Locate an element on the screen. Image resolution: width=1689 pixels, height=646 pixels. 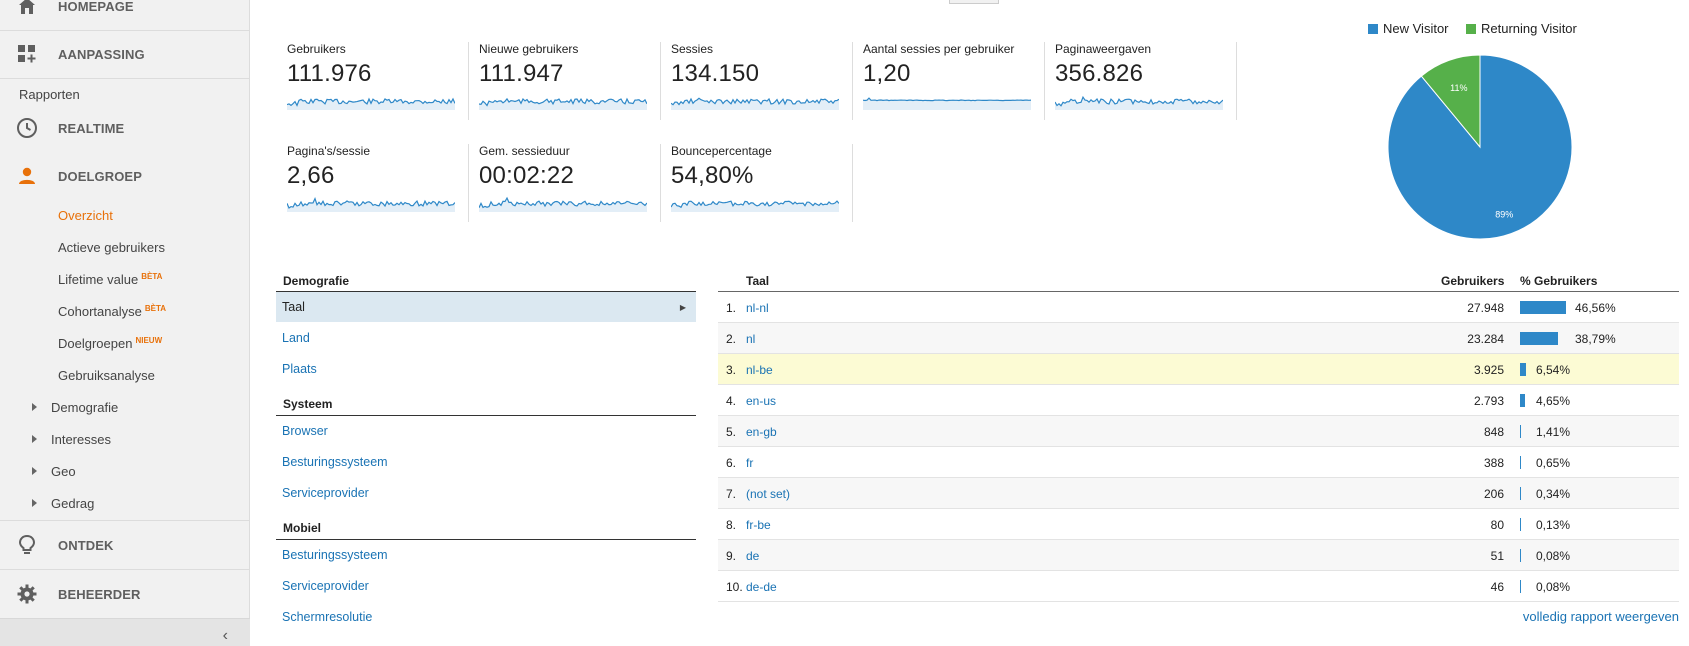
row-language-link: (not set) is located at coordinates (768, 494).